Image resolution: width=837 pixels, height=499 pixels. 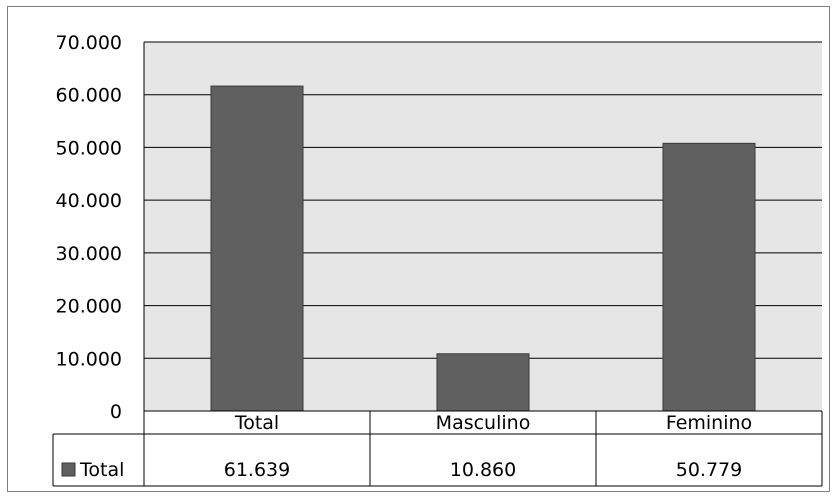 What do you see at coordinates (89, 201) in the screenshot?
I see `y-tick-label: 40.000` at bounding box center [89, 201].